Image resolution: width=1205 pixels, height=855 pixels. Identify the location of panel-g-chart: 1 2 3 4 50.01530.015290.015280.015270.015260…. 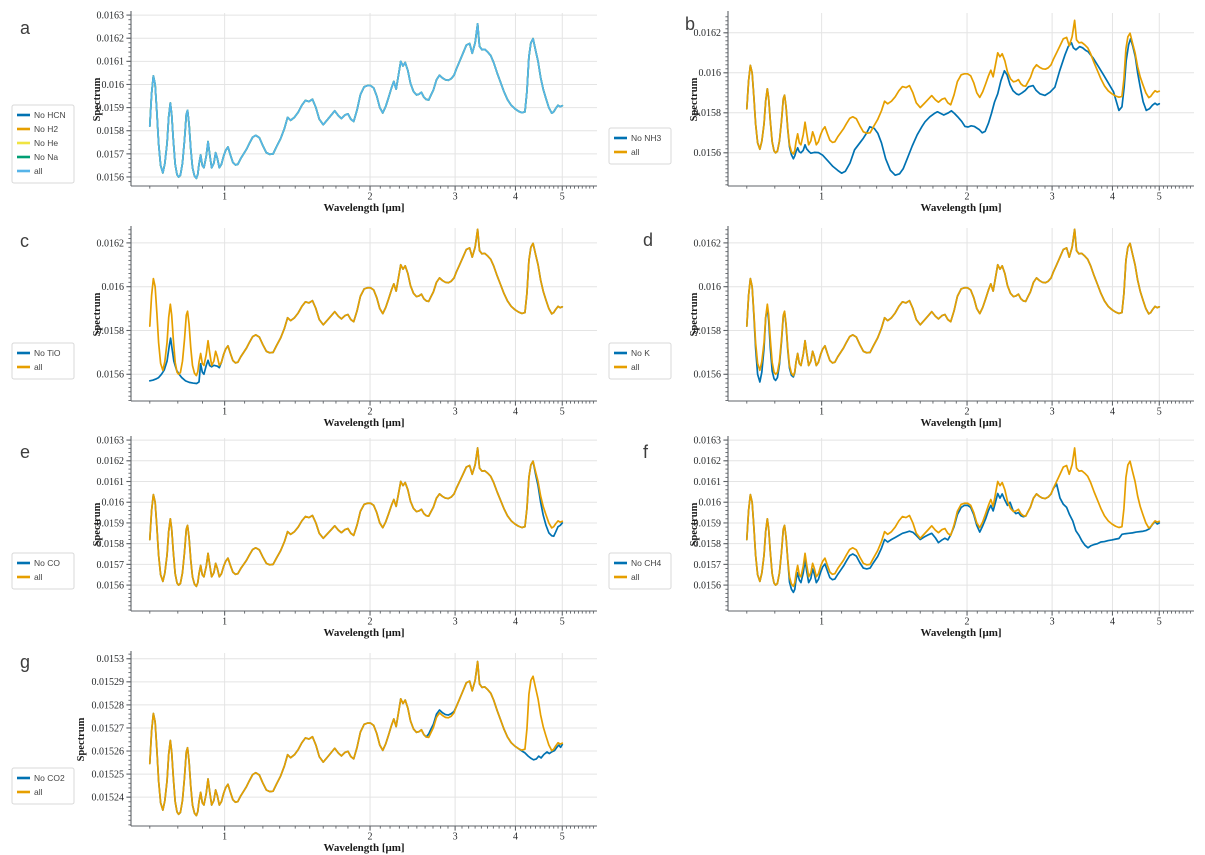
(304, 752).